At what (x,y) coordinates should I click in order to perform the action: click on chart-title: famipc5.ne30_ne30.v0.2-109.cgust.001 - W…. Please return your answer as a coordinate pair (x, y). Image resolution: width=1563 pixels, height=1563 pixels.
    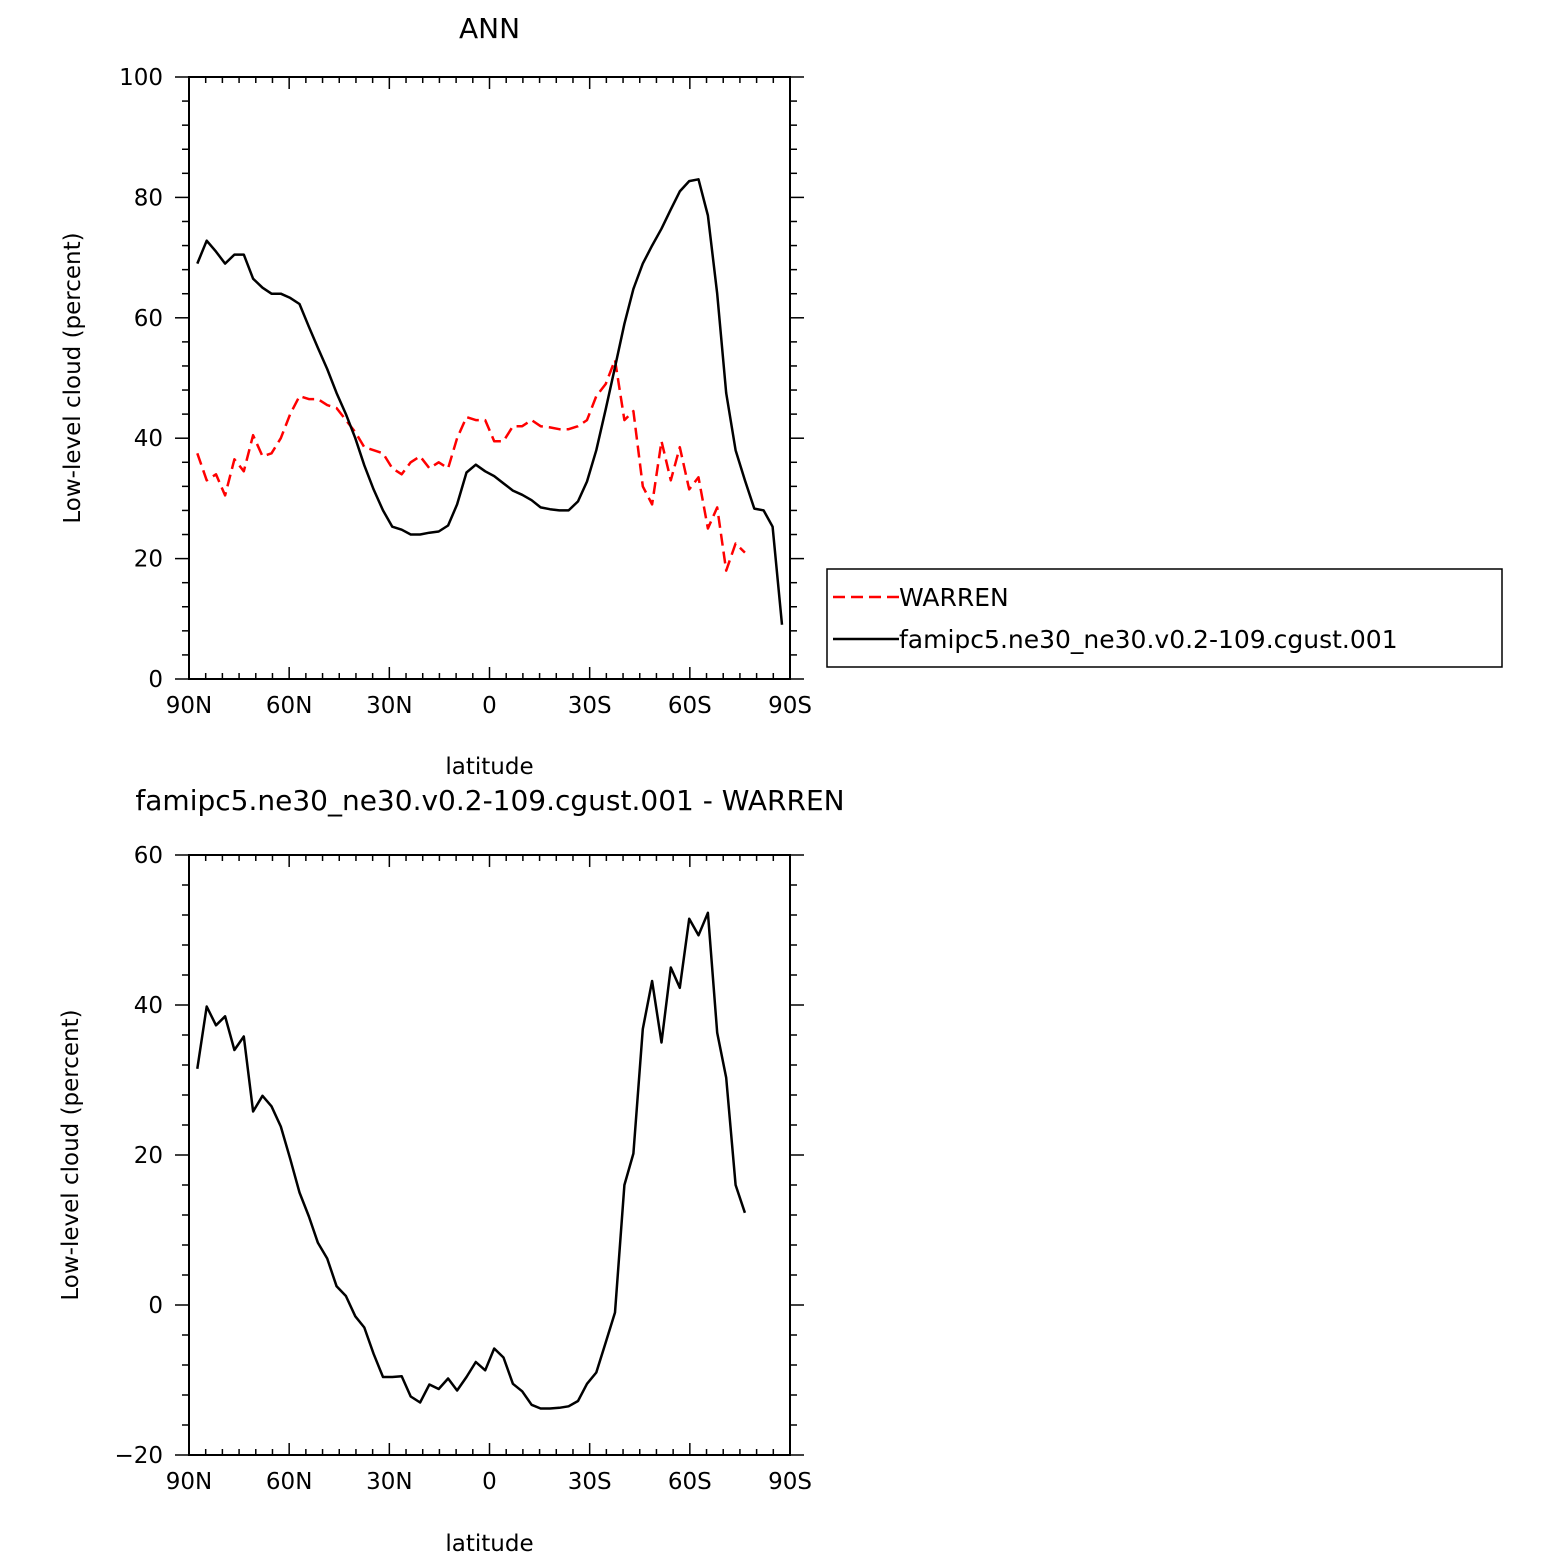
    Looking at the image, I should click on (489, 800).